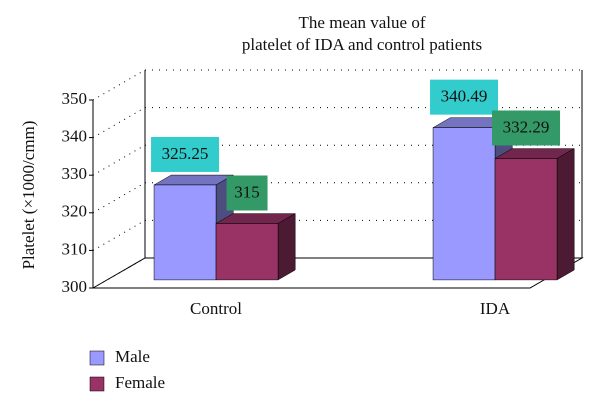 The image size is (600, 418). What do you see at coordinates (132, 356) in the screenshot?
I see `legend-label: Male` at bounding box center [132, 356].